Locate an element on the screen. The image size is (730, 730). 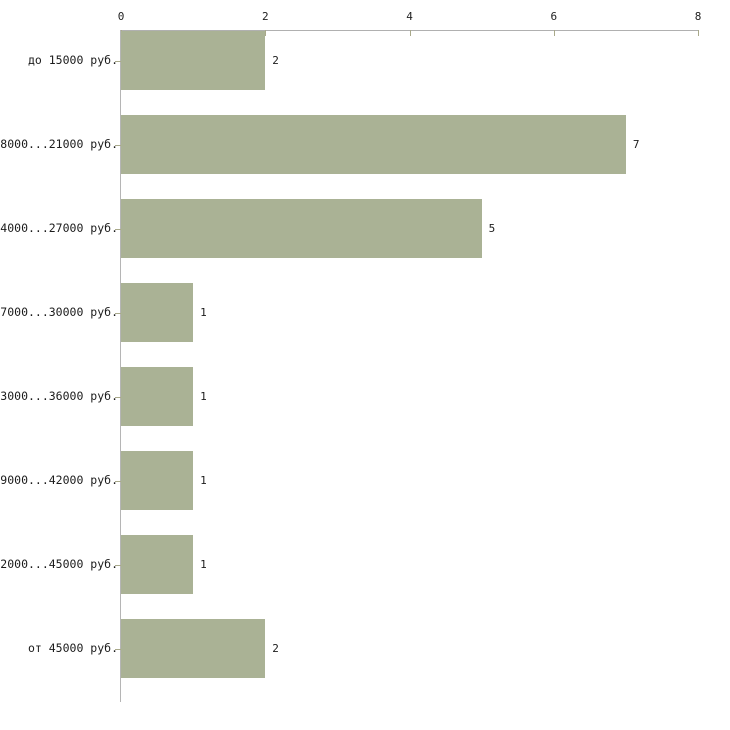
x-axis-tick-label: 6 is located at coordinates (554, 16).